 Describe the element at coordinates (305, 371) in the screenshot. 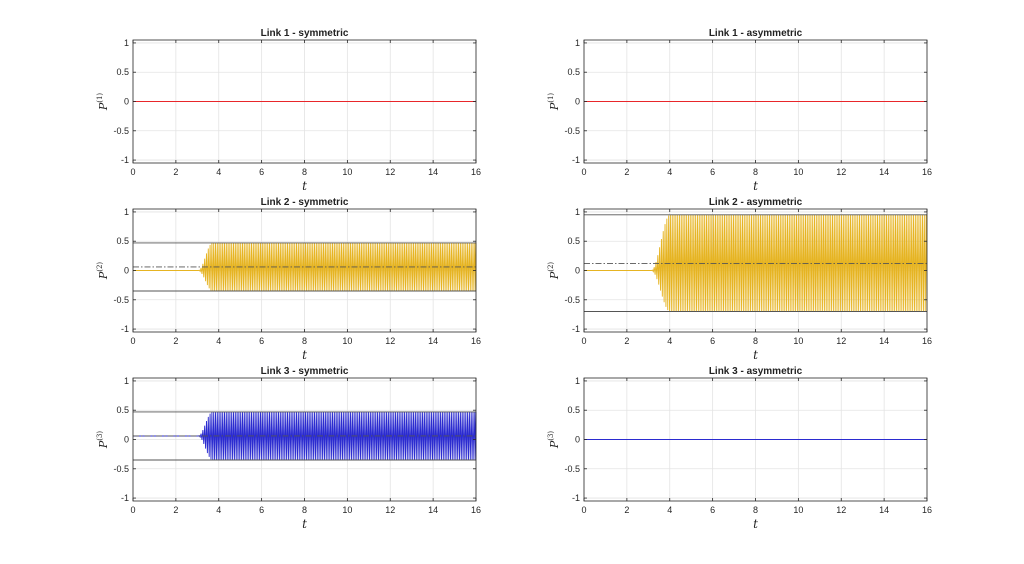

I see `subplot-title: Link 3 - symmetric` at that location.